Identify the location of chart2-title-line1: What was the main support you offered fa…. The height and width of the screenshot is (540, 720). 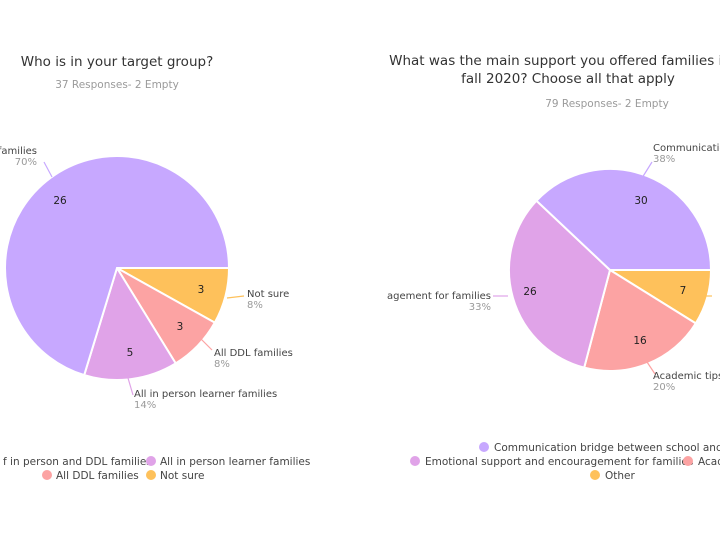
(554, 61).